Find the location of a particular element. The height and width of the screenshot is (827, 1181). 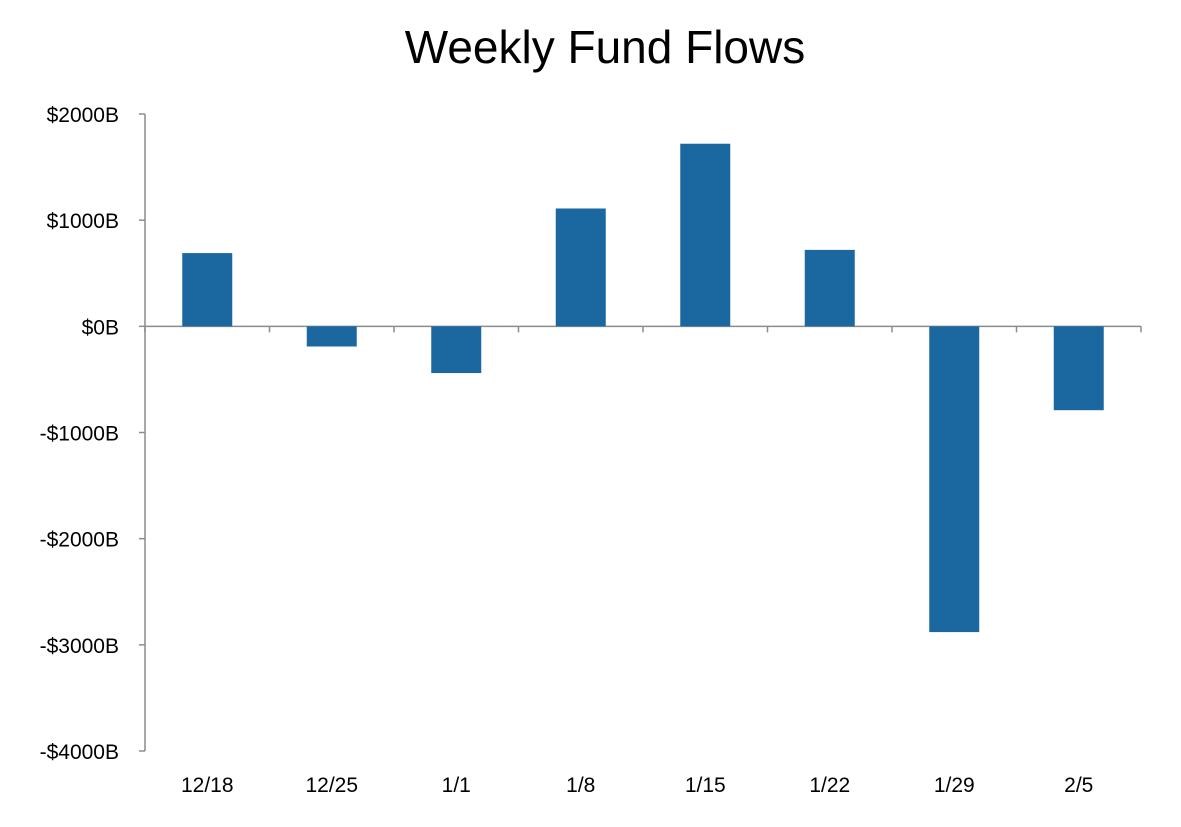

chart-title: Weekly Fund Flows is located at coordinates (605, 47).